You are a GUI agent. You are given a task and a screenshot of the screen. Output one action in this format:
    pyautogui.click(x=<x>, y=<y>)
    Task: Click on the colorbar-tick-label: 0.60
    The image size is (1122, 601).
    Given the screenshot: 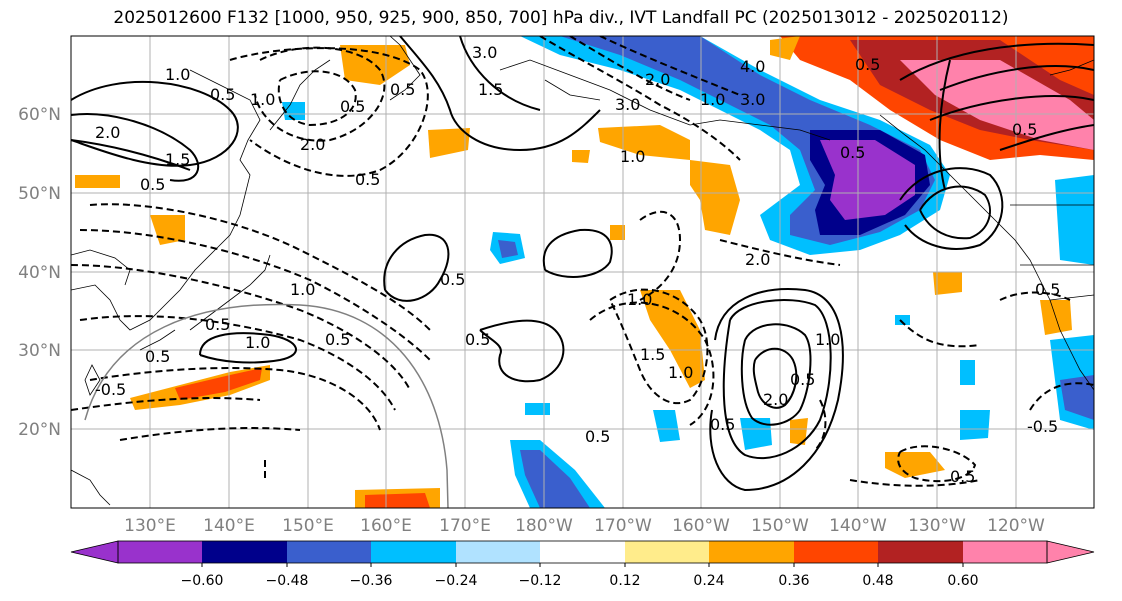 What is the action you would take?
    pyautogui.click(x=962, y=581)
    